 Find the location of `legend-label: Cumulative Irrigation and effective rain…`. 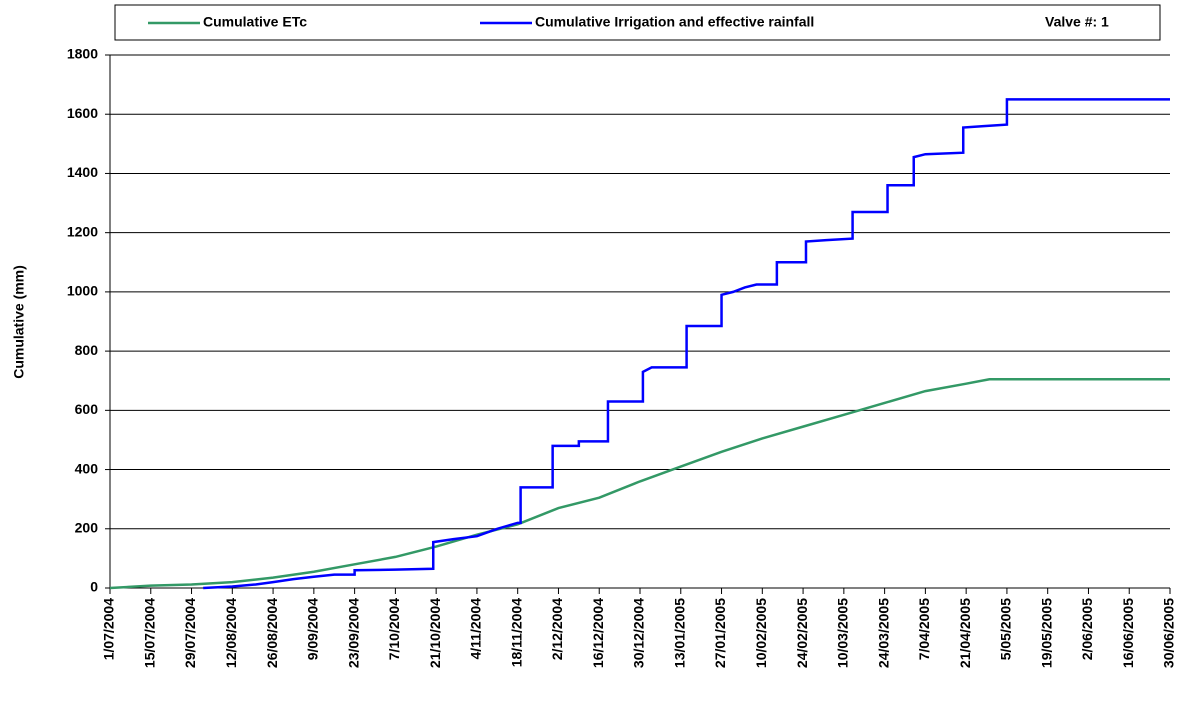

legend-label: Cumulative Irrigation and effective rain… is located at coordinates (674, 22).